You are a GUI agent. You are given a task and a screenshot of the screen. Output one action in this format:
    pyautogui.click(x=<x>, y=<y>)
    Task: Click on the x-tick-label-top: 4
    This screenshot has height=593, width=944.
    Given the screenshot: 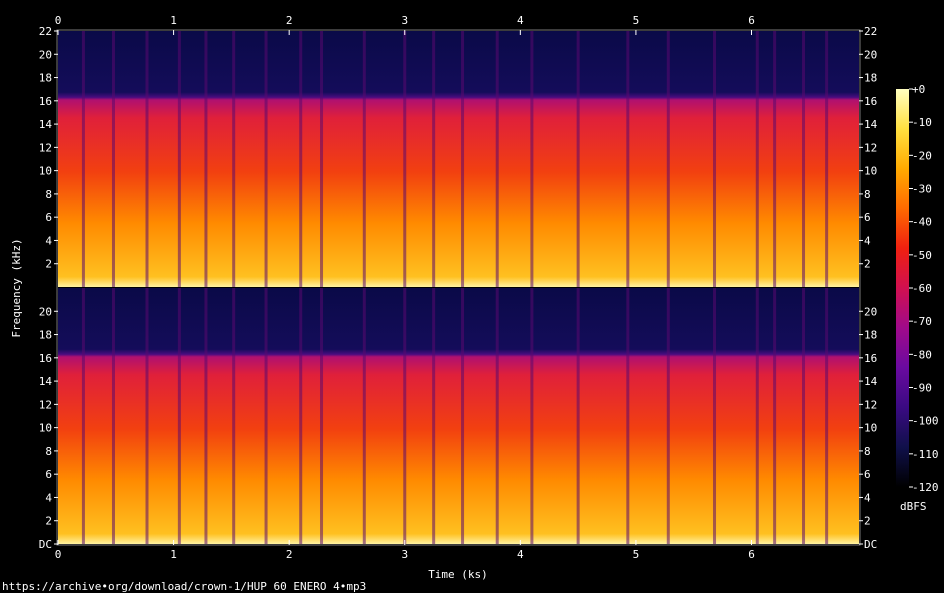 What is the action you would take?
    pyautogui.click(x=520, y=20)
    